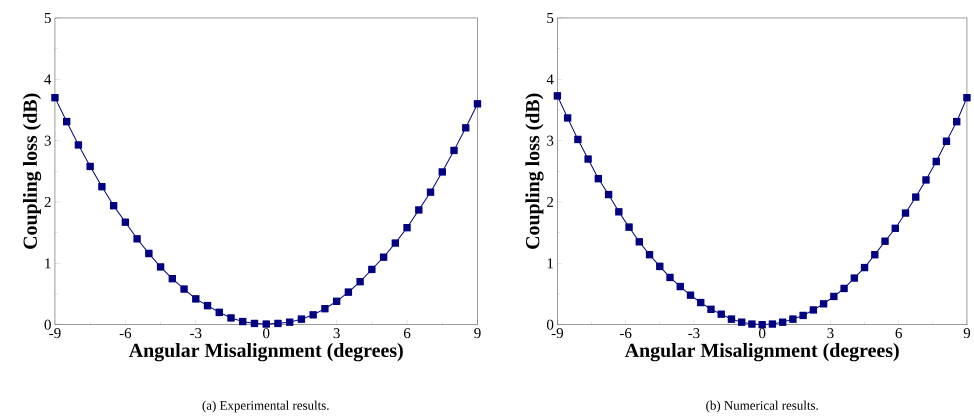 The height and width of the screenshot is (420, 974). What do you see at coordinates (550, 18) in the screenshot?
I see `y-tick-label: 5` at bounding box center [550, 18].